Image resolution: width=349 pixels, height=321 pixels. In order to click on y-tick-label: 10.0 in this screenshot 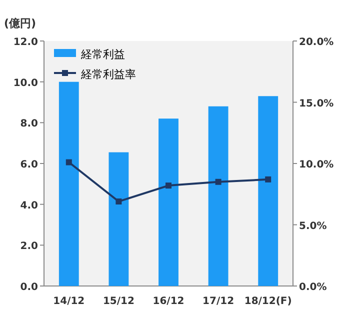, I will do `click(25, 83)`.